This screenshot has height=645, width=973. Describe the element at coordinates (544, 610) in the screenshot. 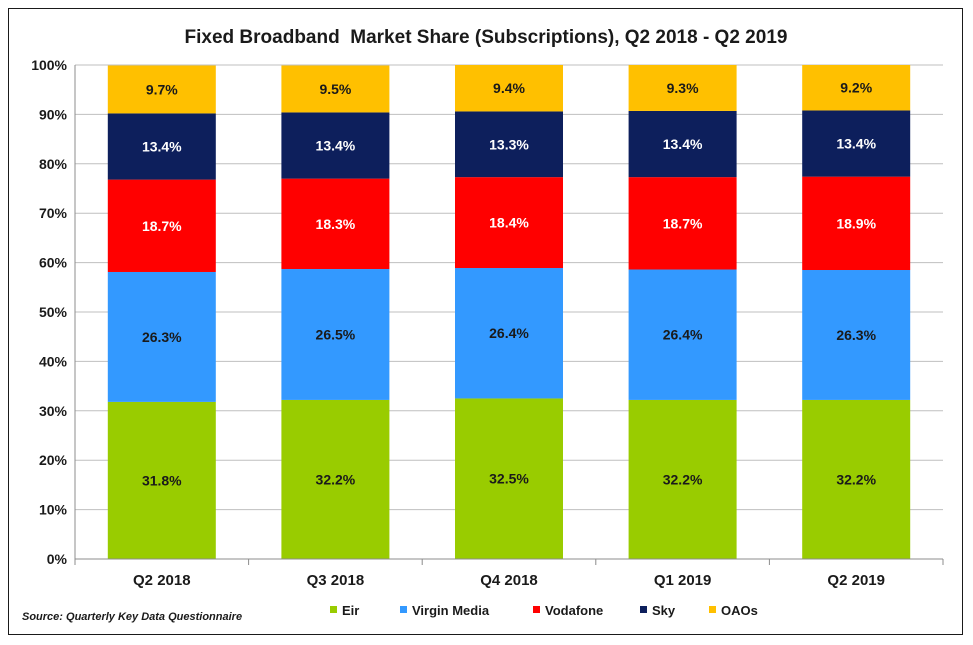

I see `legend: Eir Virgin Media Vodafone Sky OAOs` at that location.